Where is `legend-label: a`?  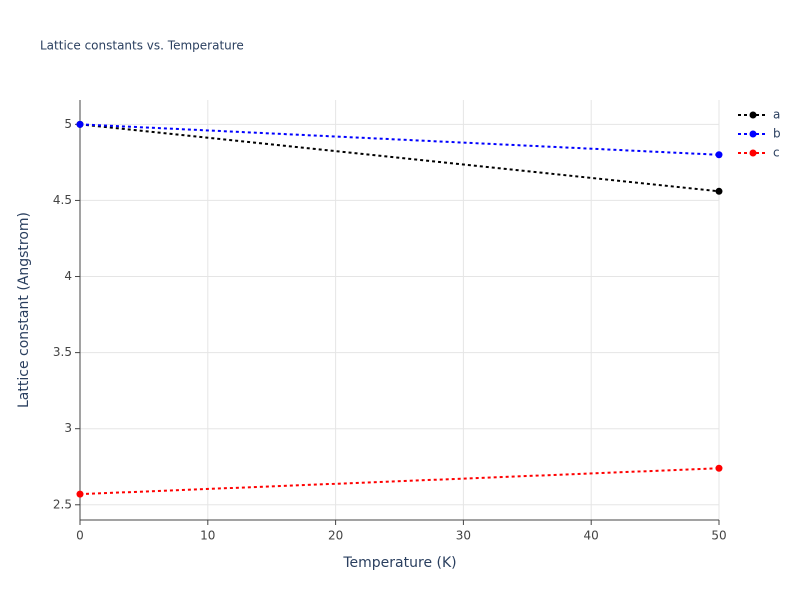
legend-label: a is located at coordinates (776, 115).